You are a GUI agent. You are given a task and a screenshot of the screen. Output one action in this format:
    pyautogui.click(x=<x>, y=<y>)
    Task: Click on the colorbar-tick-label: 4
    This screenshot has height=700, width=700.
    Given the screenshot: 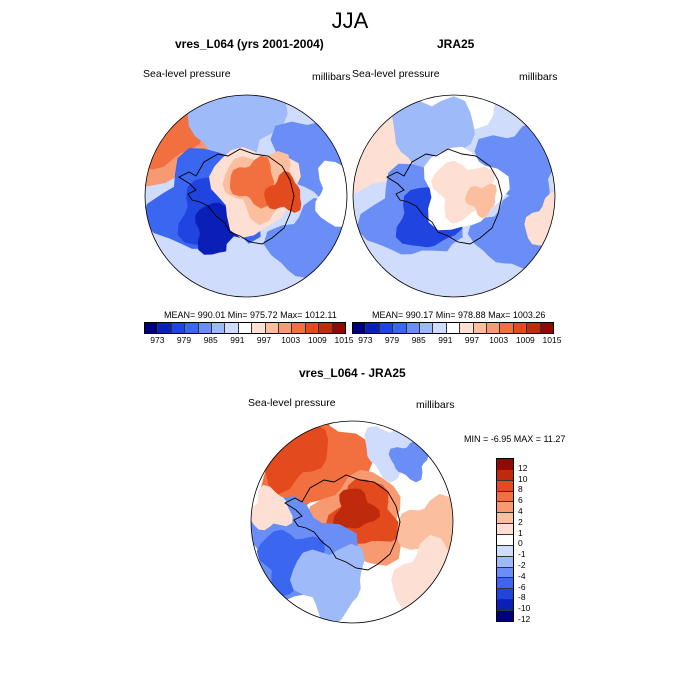 What is the action you would take?
    pyautogui.click(x=520, y=511)
    